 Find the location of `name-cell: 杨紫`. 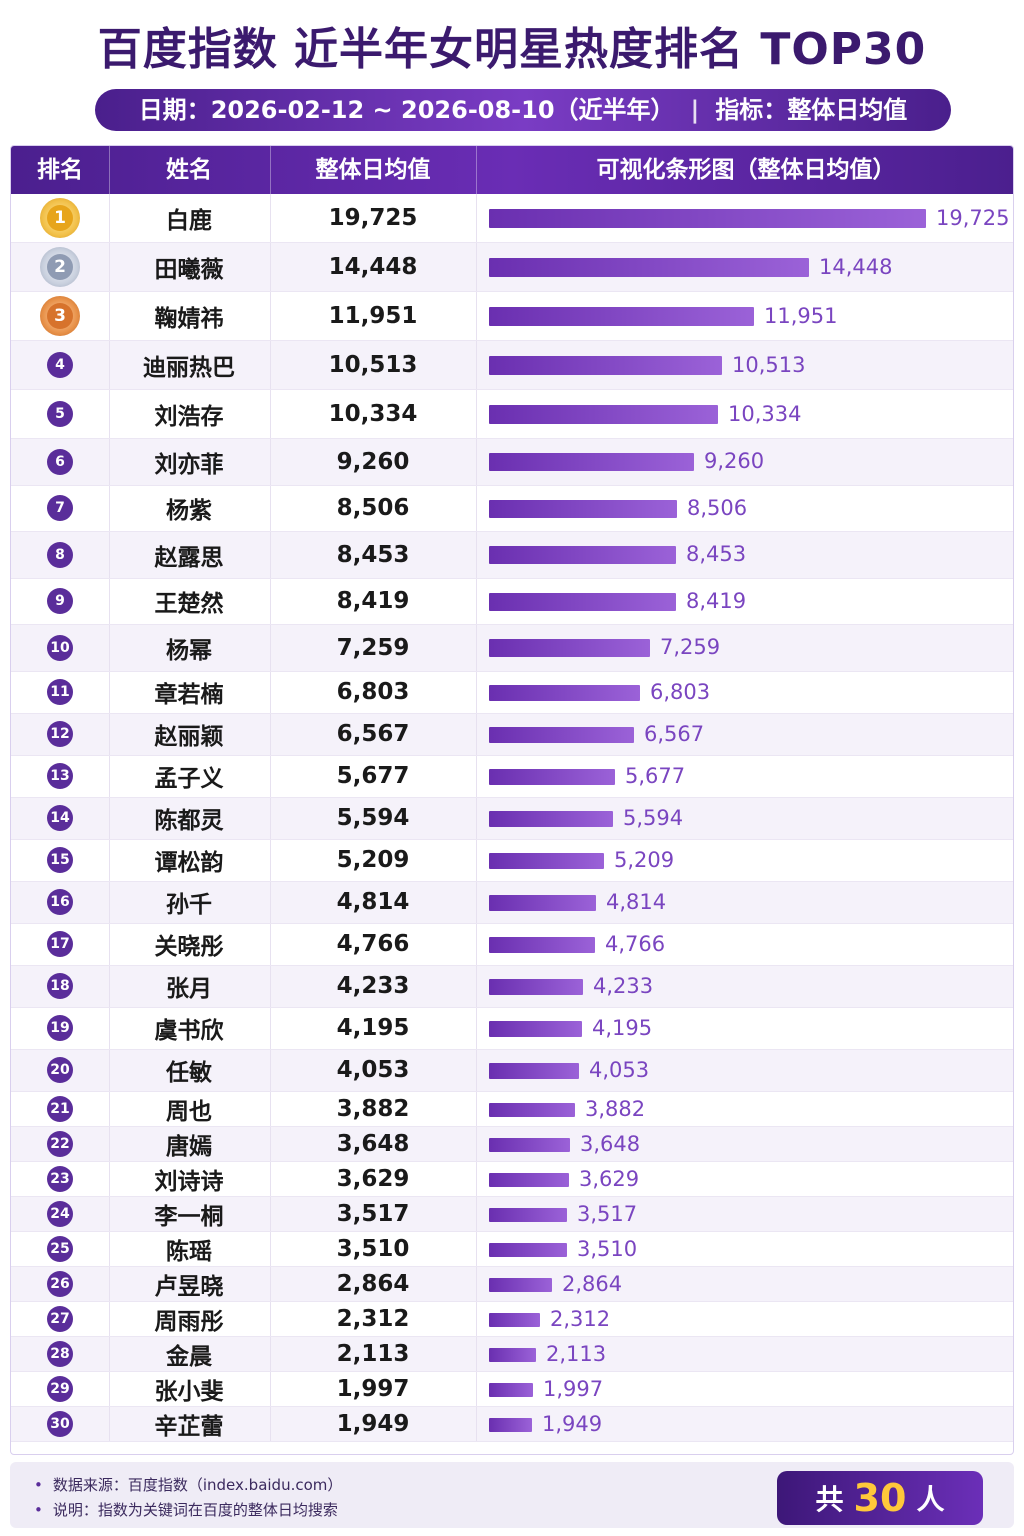

name-cell: 杨紫 is located at coordinates (189, 511).